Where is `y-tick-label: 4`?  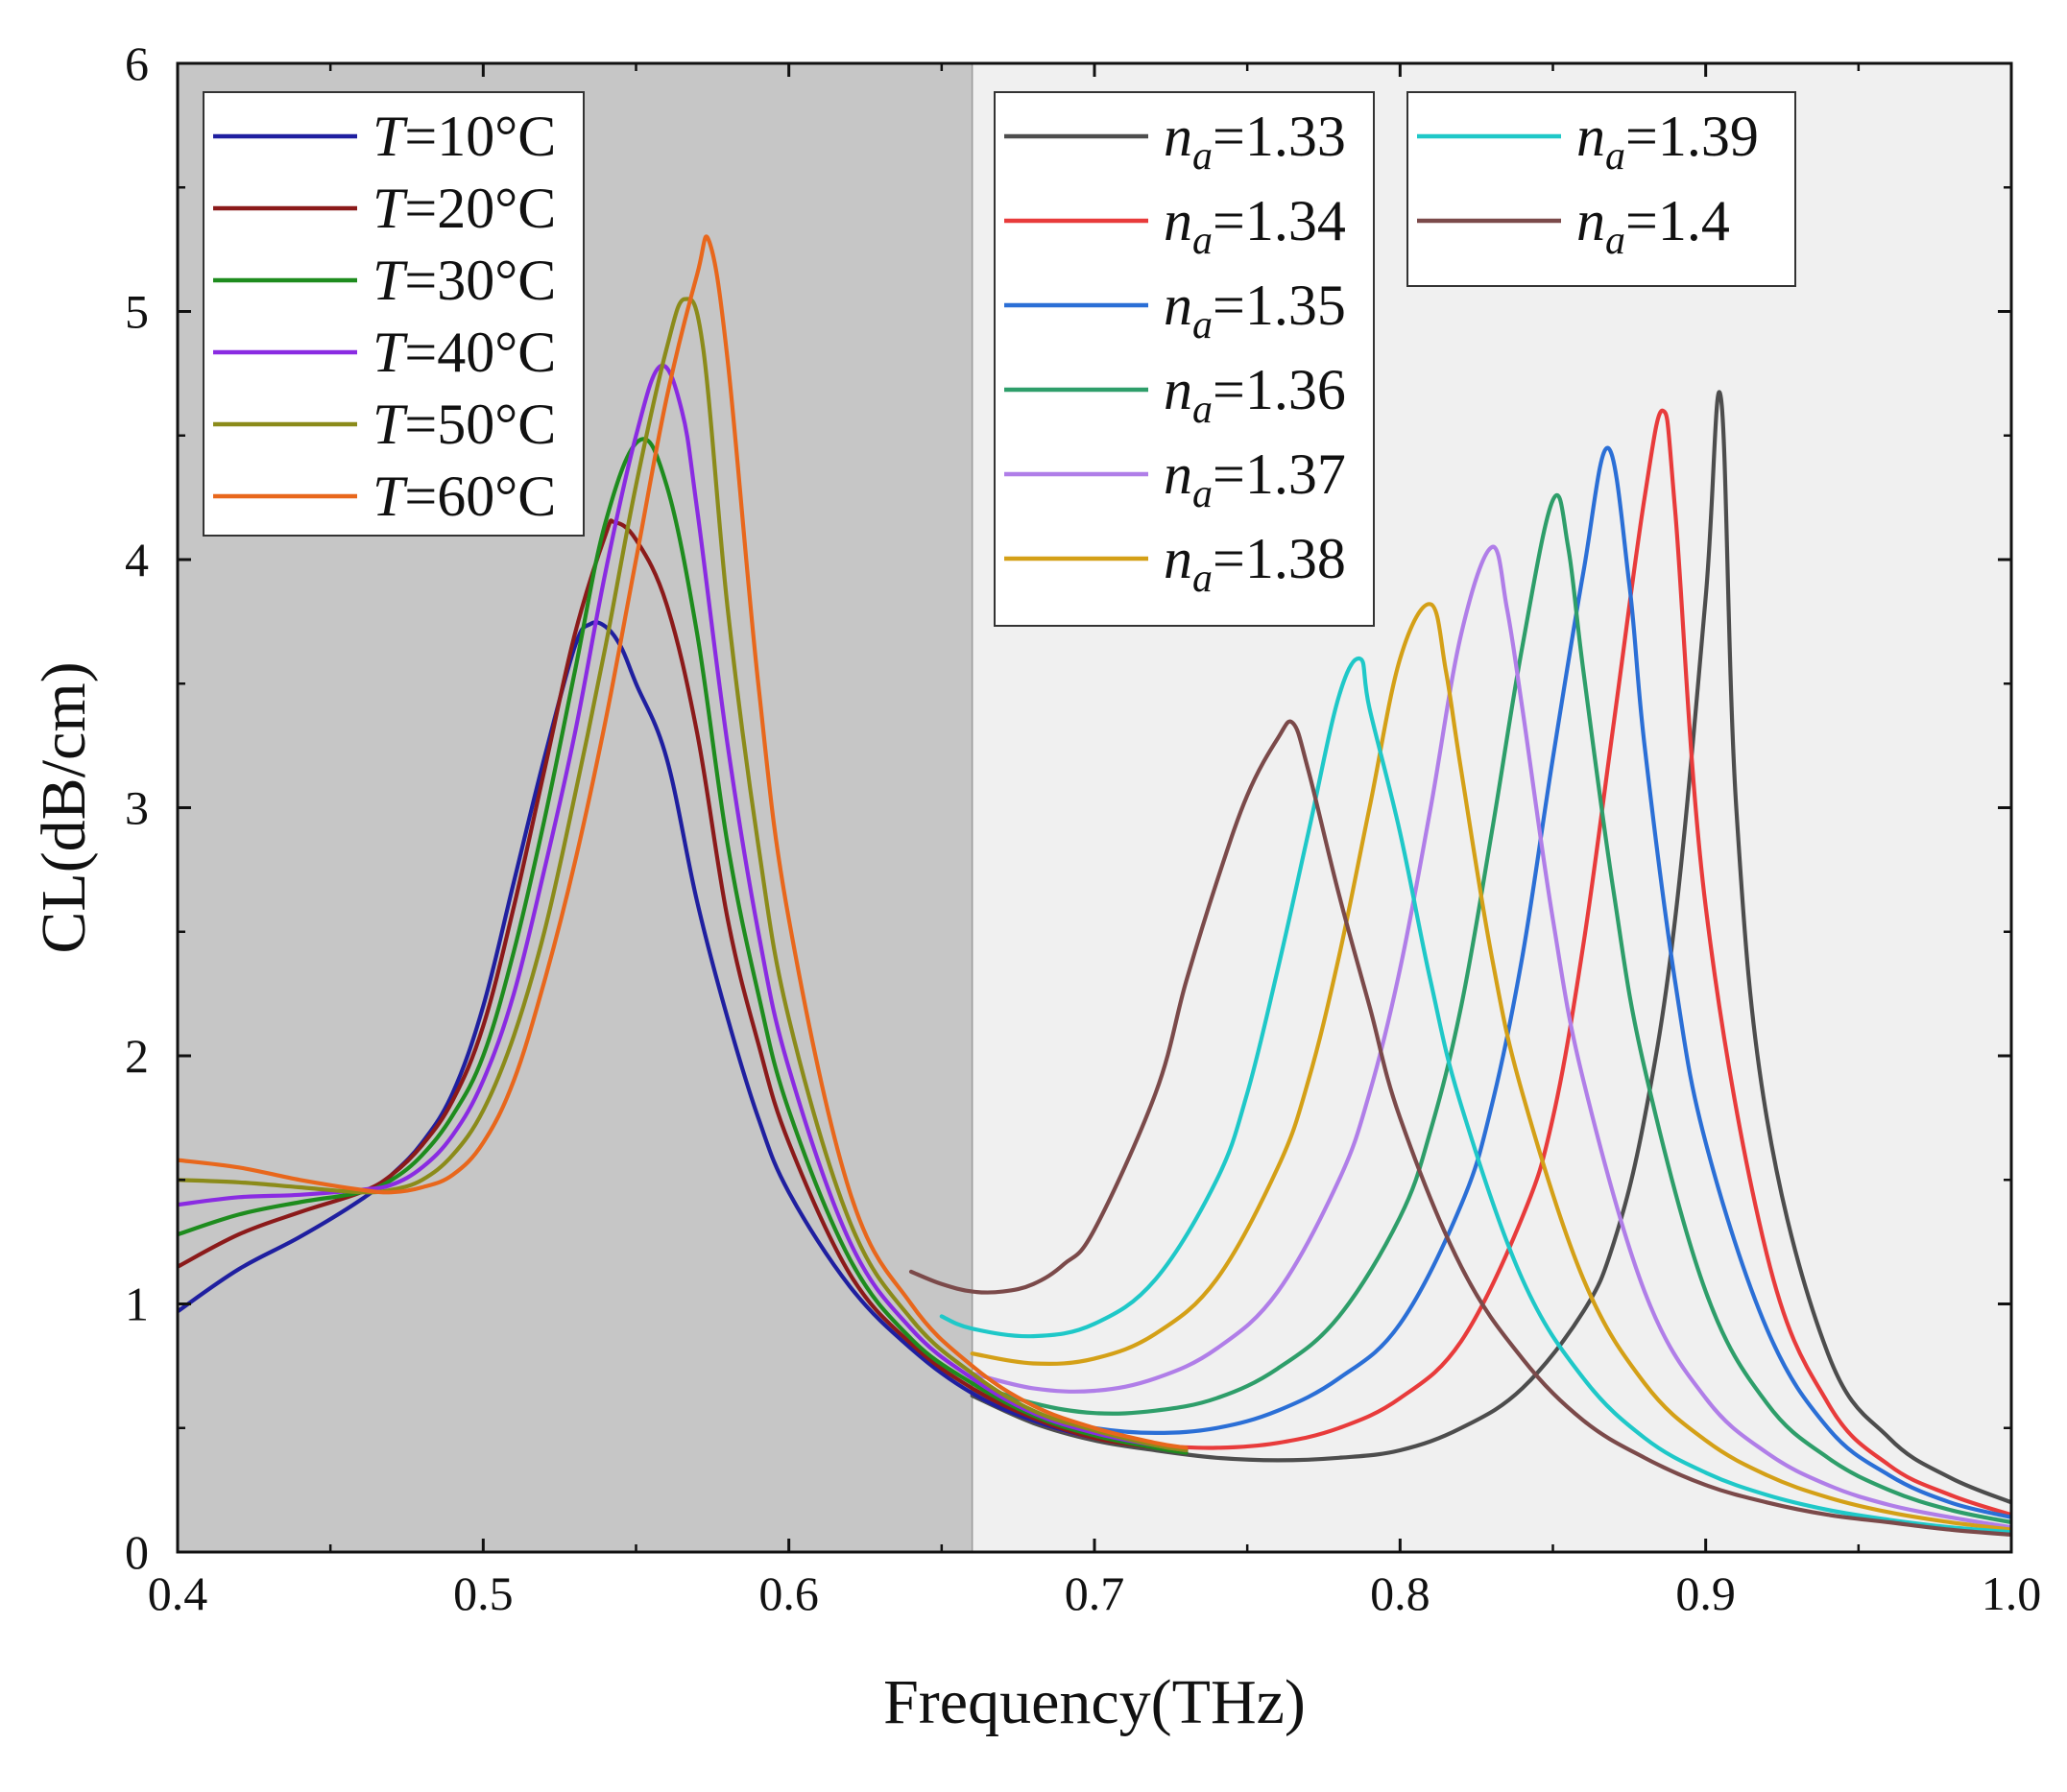 y-tick-label: 4 is located at coordinates (137, 559).